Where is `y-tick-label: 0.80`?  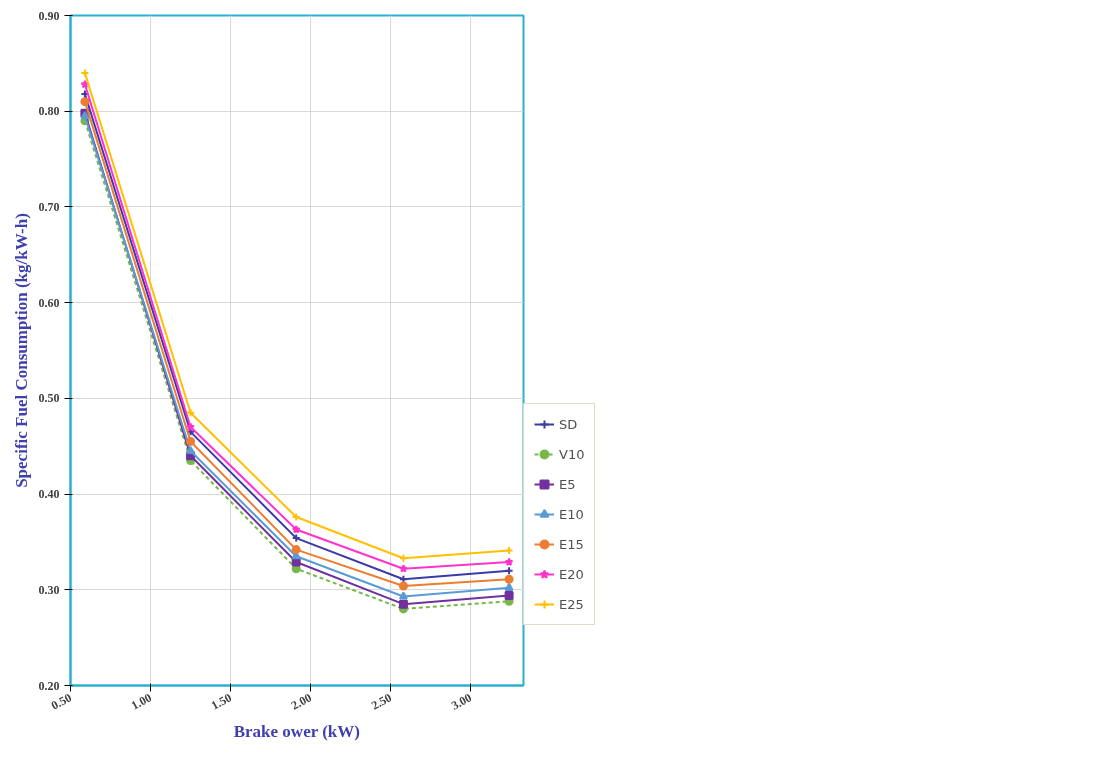
y-tick-label: 0.80 is located at coordinates (49, 111).